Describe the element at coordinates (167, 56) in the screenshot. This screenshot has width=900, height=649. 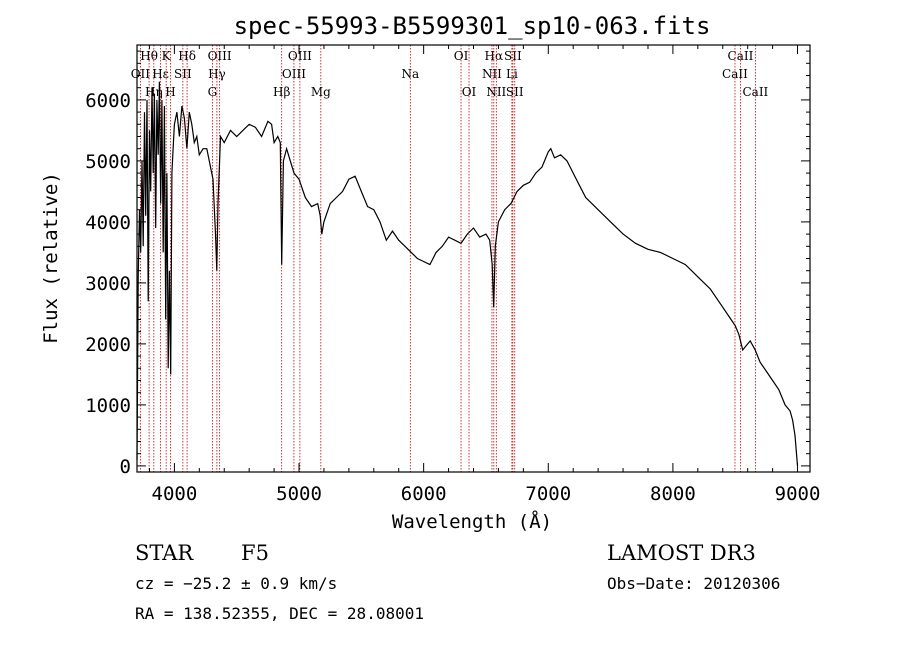
I see `line-marker-label: K` at that location.